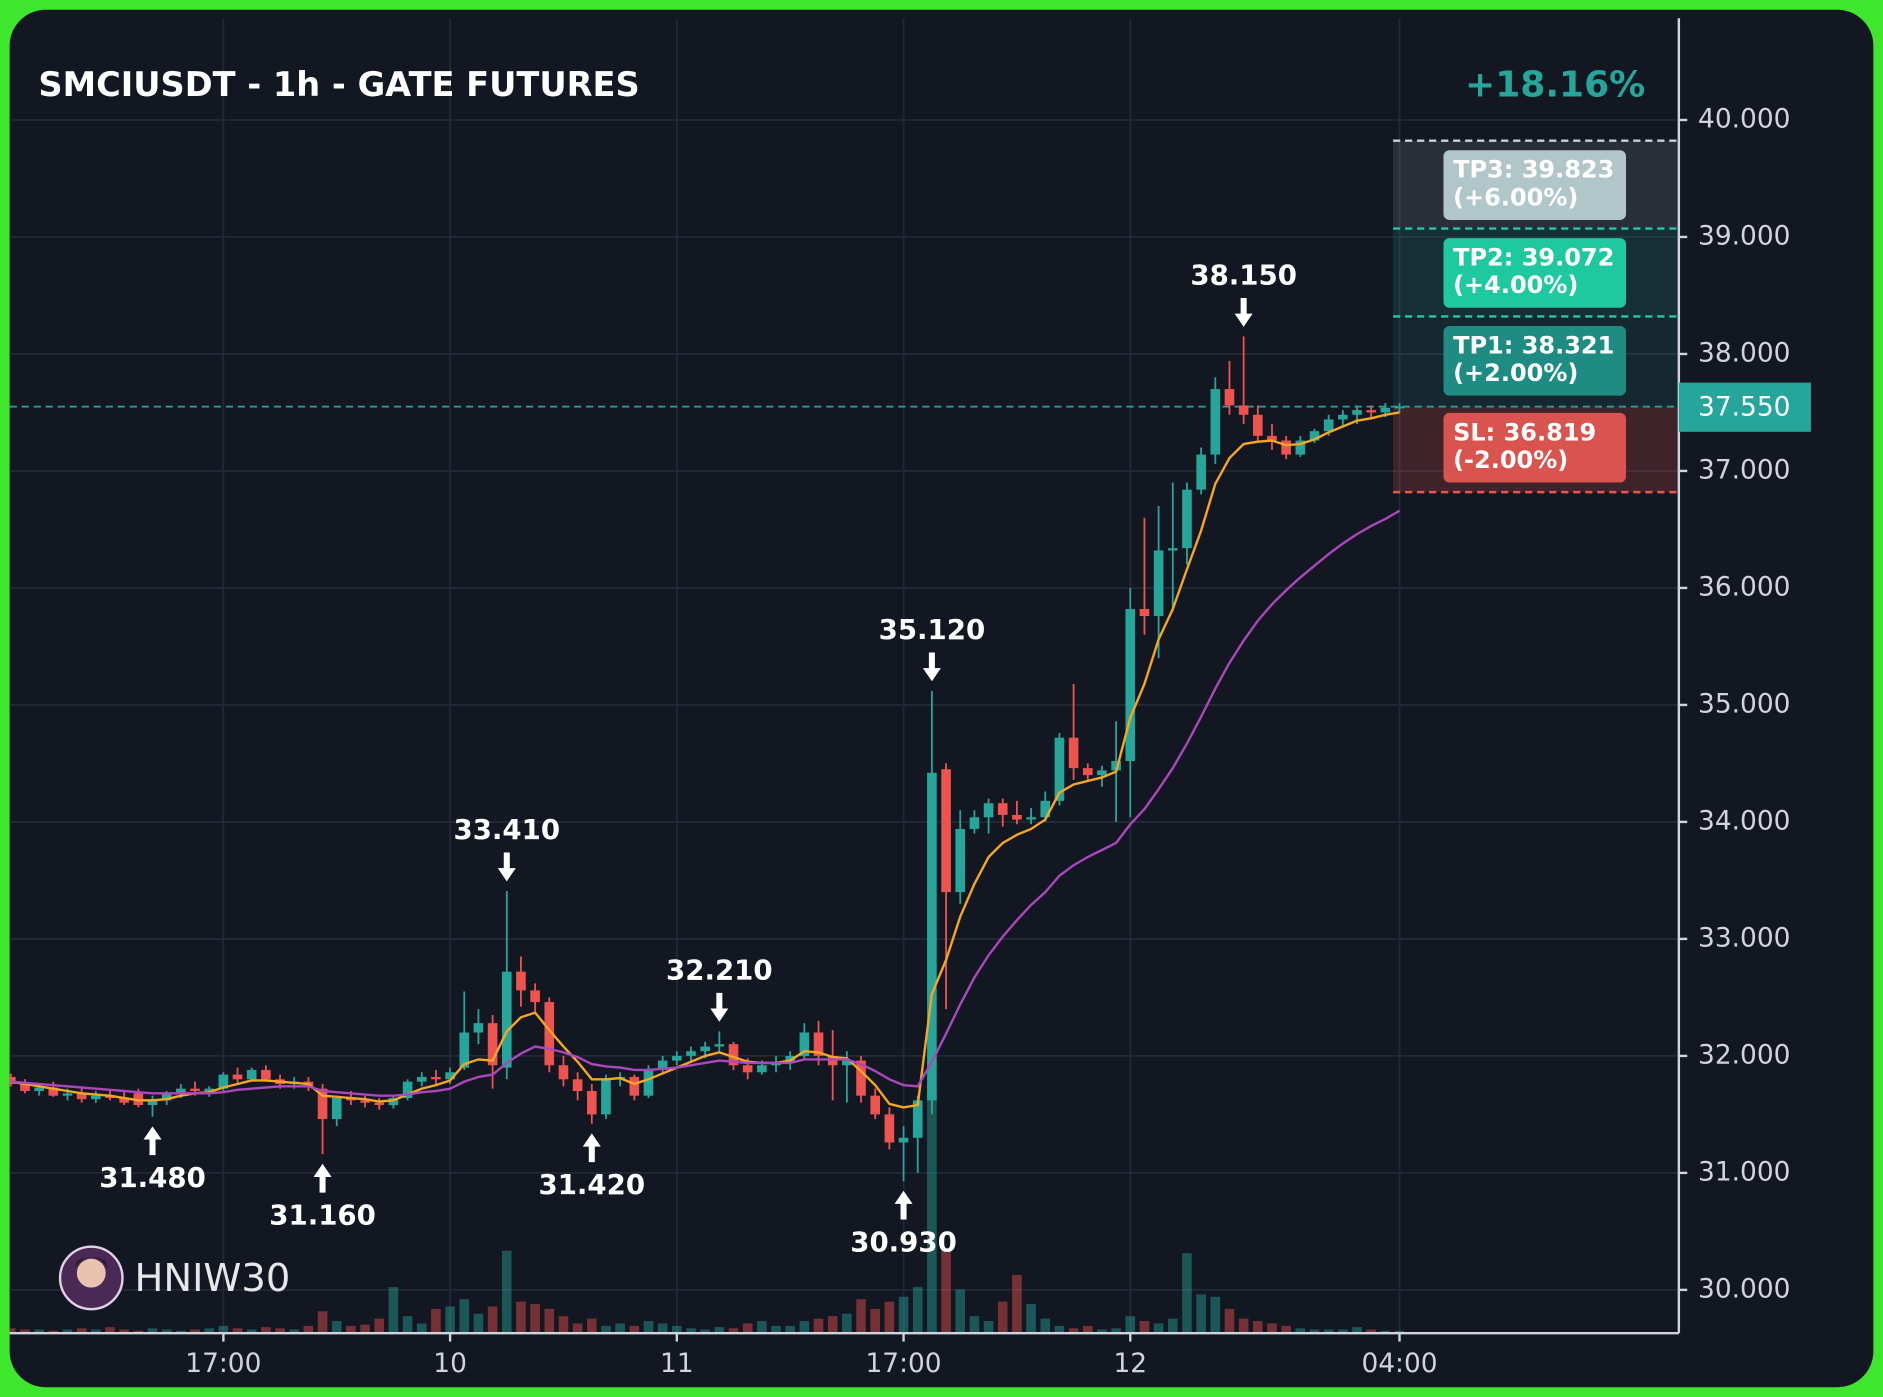 This screenshot has width=1883, height=1397. What do you see at coordinates (1555, 85) in the screenshot?
I see `change-percent: +18.16%` at bounding box center [1555, 85].